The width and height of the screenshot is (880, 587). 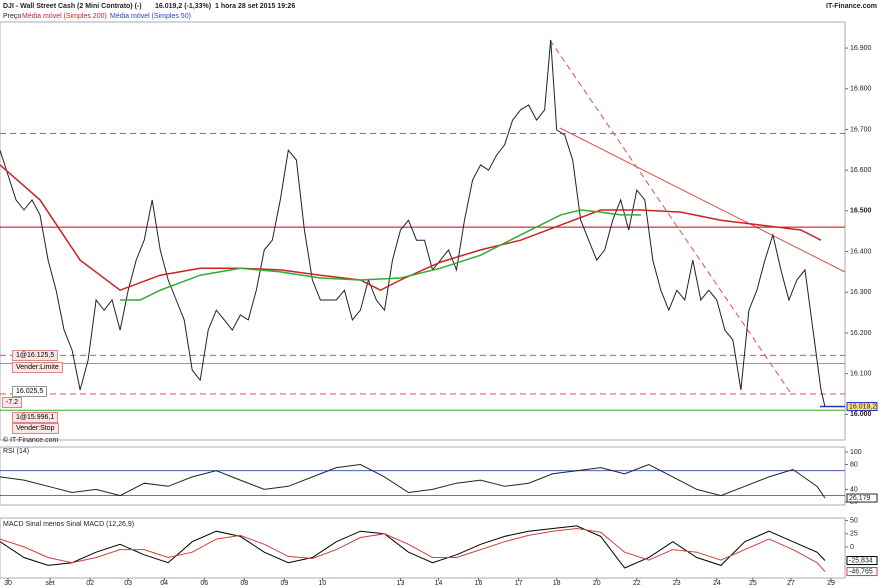 I want to click on last-value-label: 26,179, so click(x=860, y=498).